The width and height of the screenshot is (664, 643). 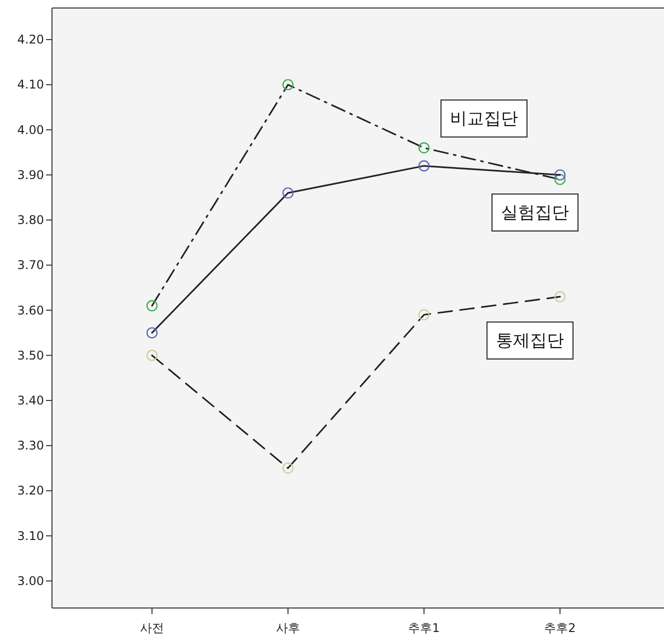 What do you see at coordinates (30, 265) in the screenshot?
I see `y-tick-label: 3.70` at bounding box center [30, 265].